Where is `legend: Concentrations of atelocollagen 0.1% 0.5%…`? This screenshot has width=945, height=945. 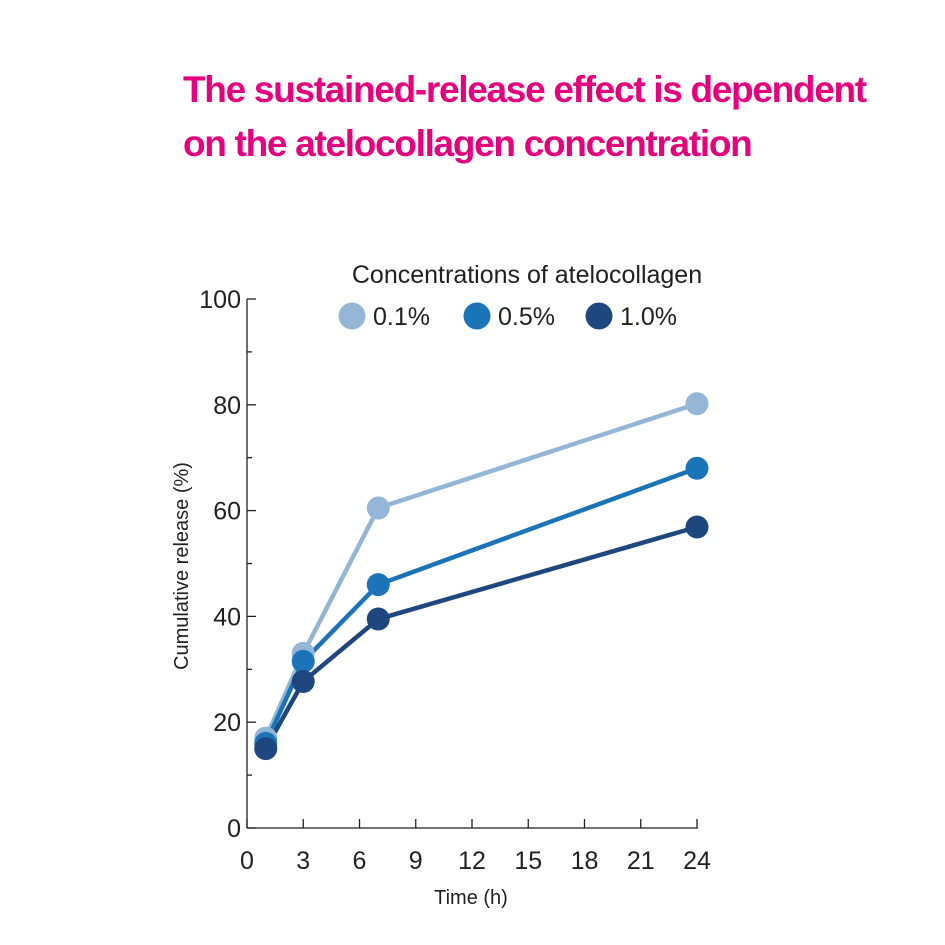
legend: Concentrations of atelocollagen 0.1% 0.5%… is located at coordinates (520, 296).